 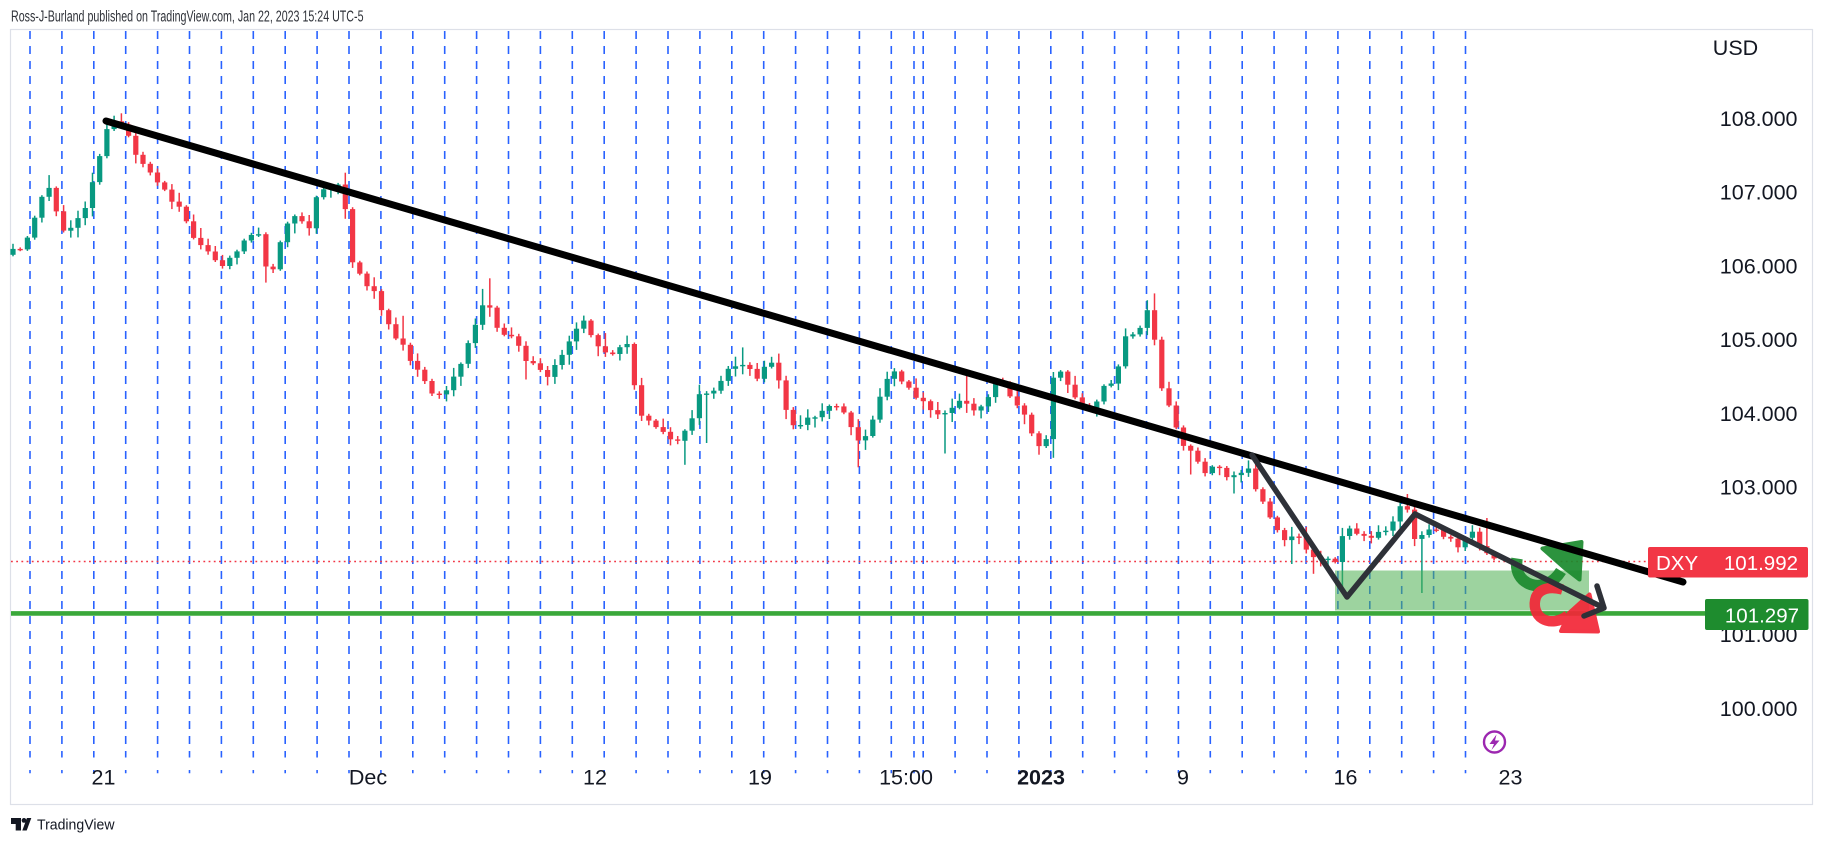 I want to click on svg-text: 16, so click(x=1346, y=778).